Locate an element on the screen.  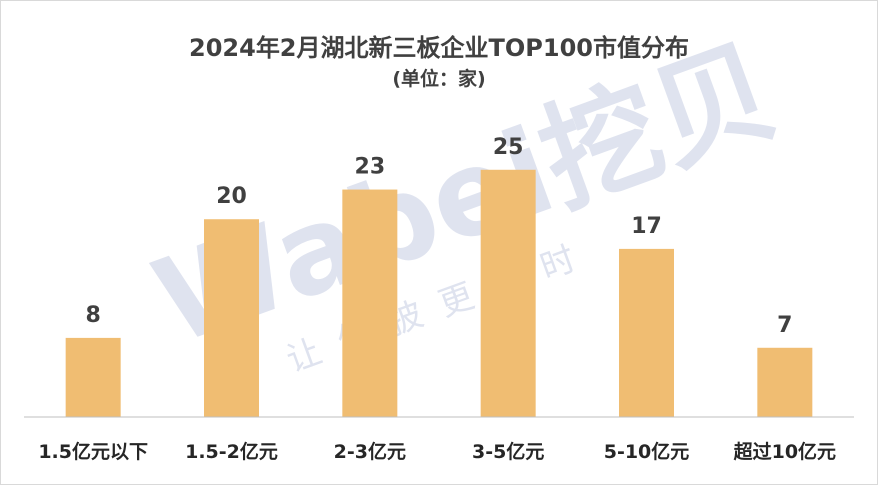
category-label-2: 2-3亿元 is located at coordinates (370, 451).